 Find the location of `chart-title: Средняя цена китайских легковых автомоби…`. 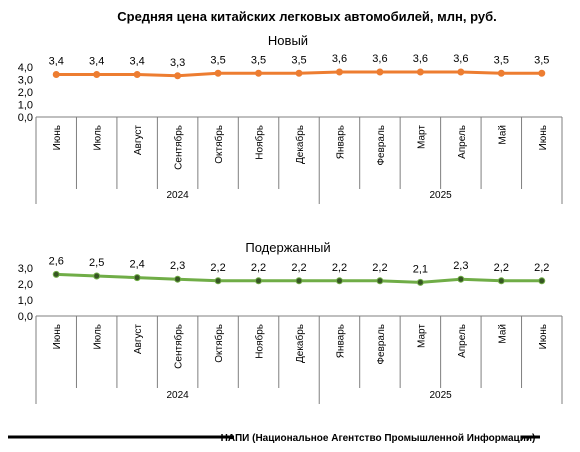

chart-title: Средняя цена китайских легковых автомоби… is located at coordinates (307, 16).